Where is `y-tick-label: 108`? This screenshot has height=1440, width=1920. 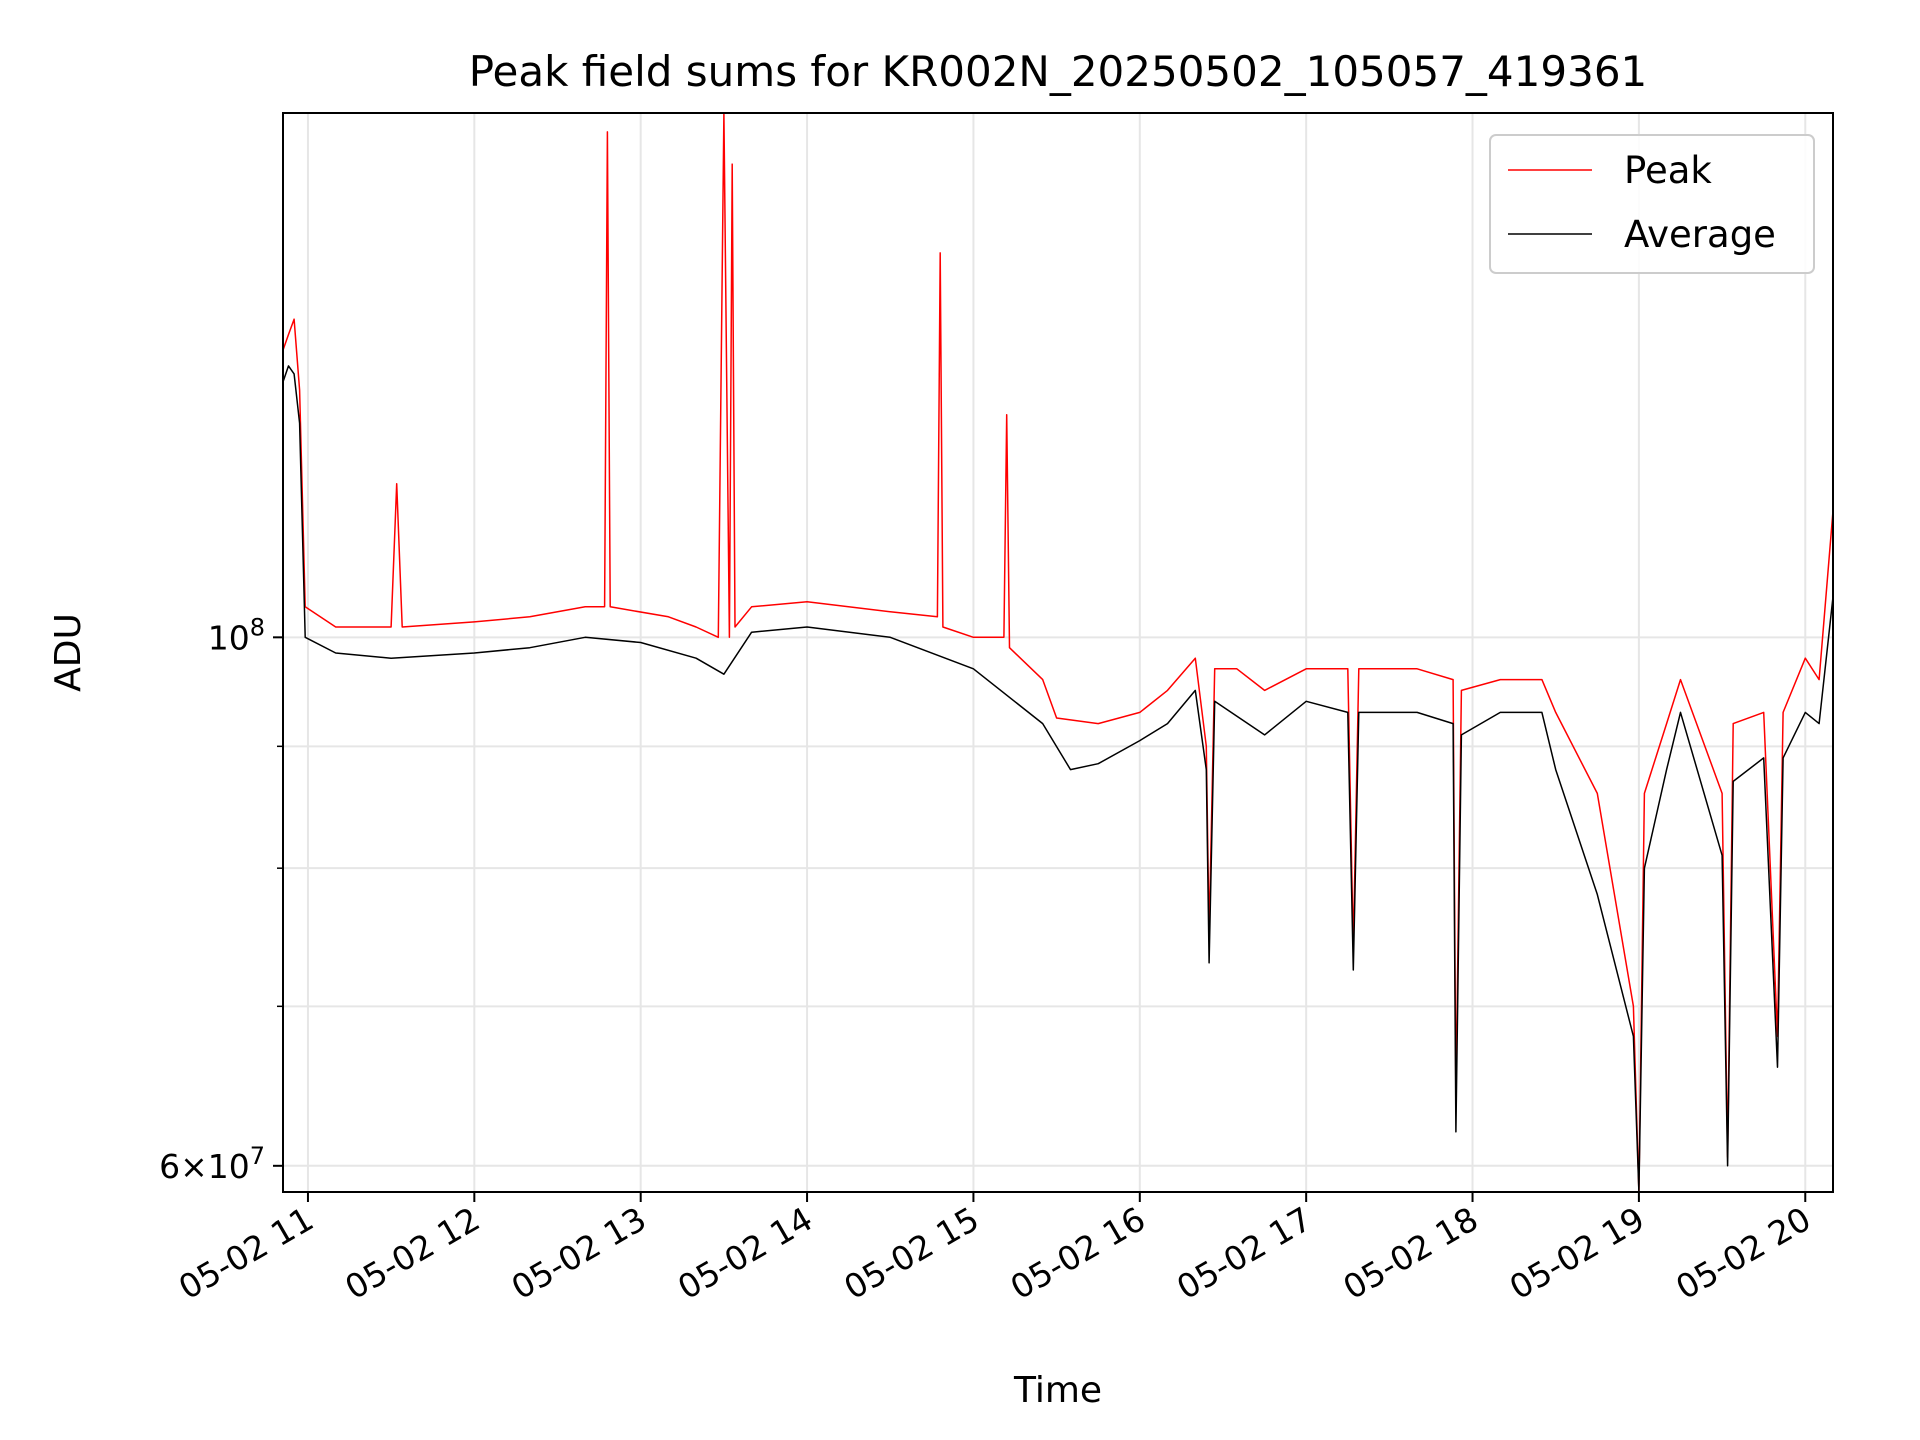 y-tick-label: 108 is located at coordinates (236, 635).